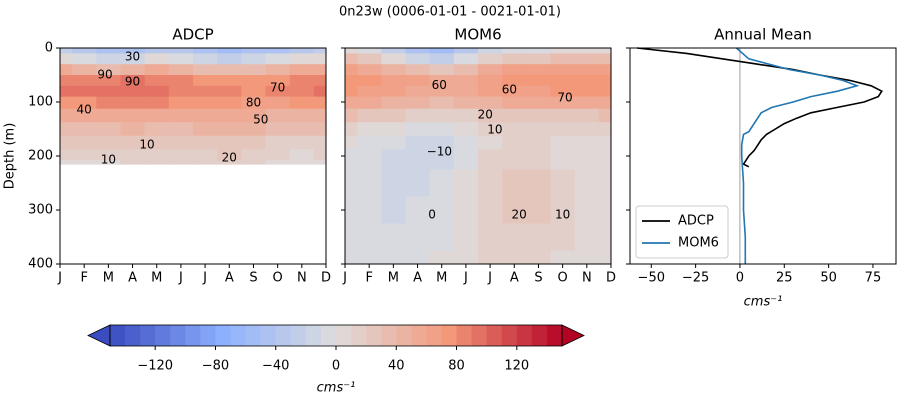 The width and height of the screenshot is (900, 400). Describe the element at coordinates (260, 119) in the screenshot. I see `contour-label: 50` at that location.